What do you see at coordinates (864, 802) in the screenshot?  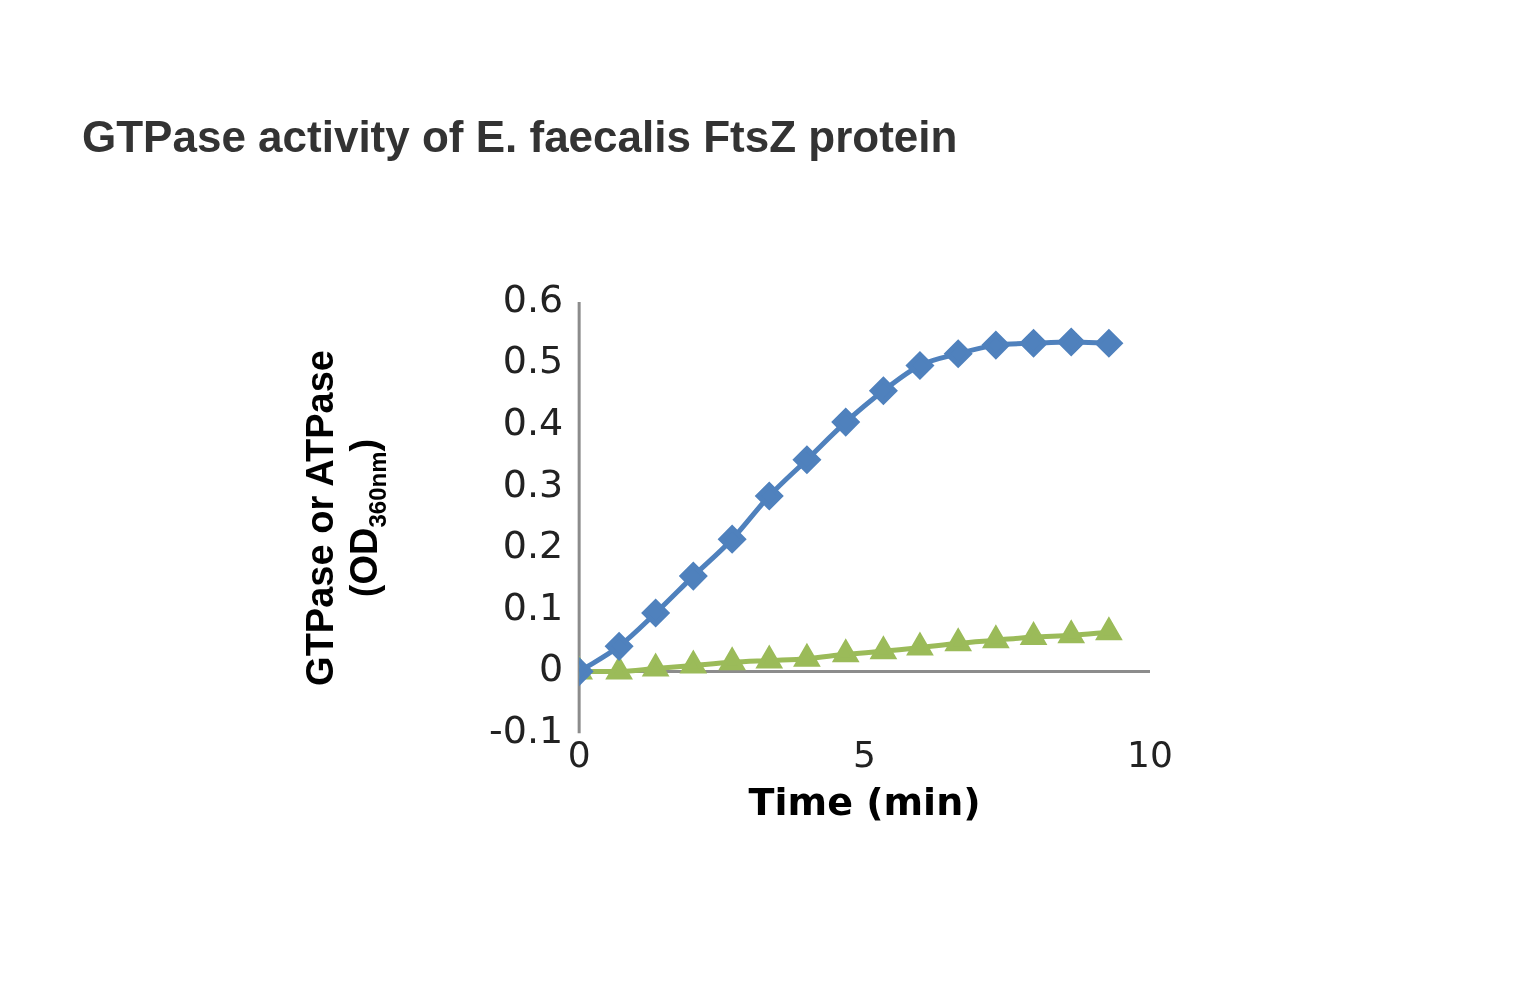 I see `x-axis-title: Time (min)` at bounding box center [864, 802].